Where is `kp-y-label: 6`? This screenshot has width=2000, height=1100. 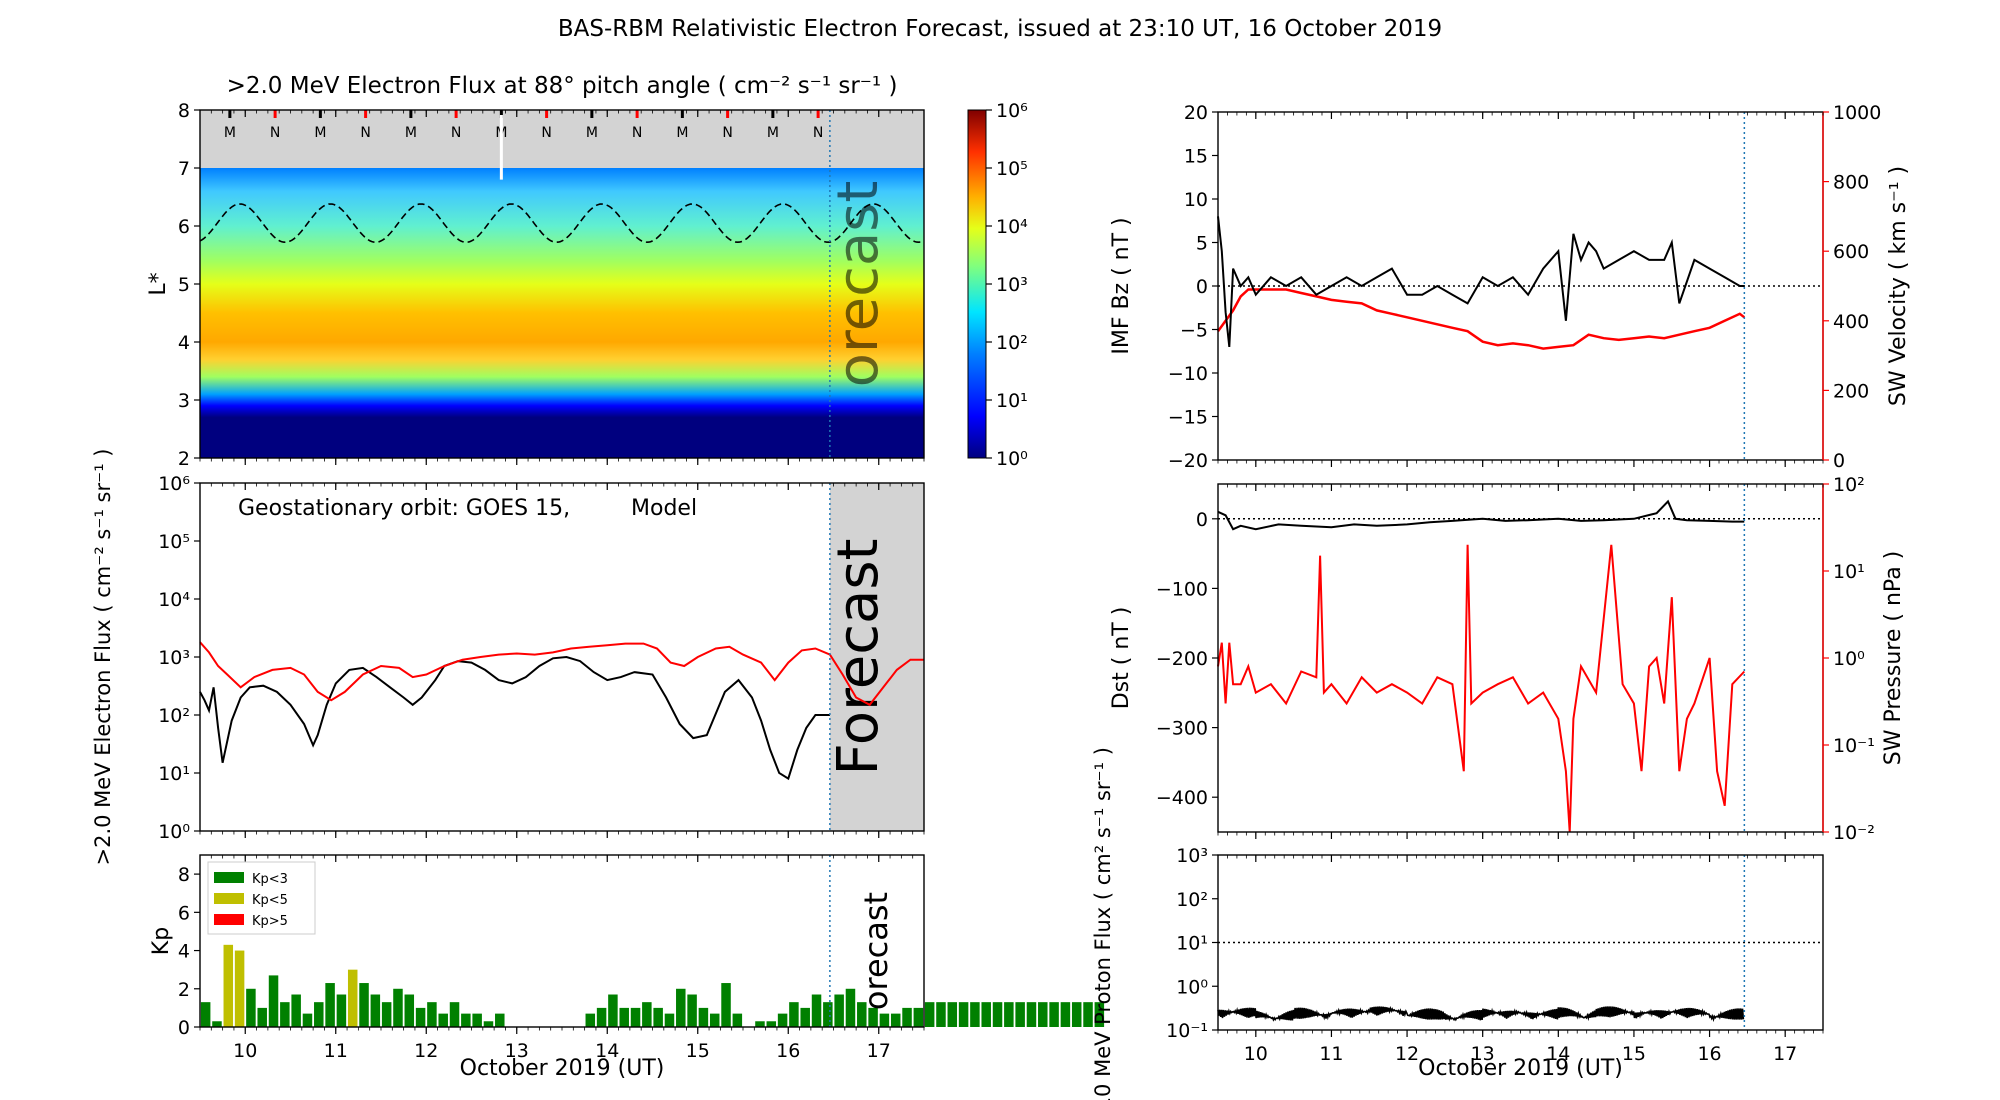 kp-y-label: 6 is located at coordinates (184, 913).